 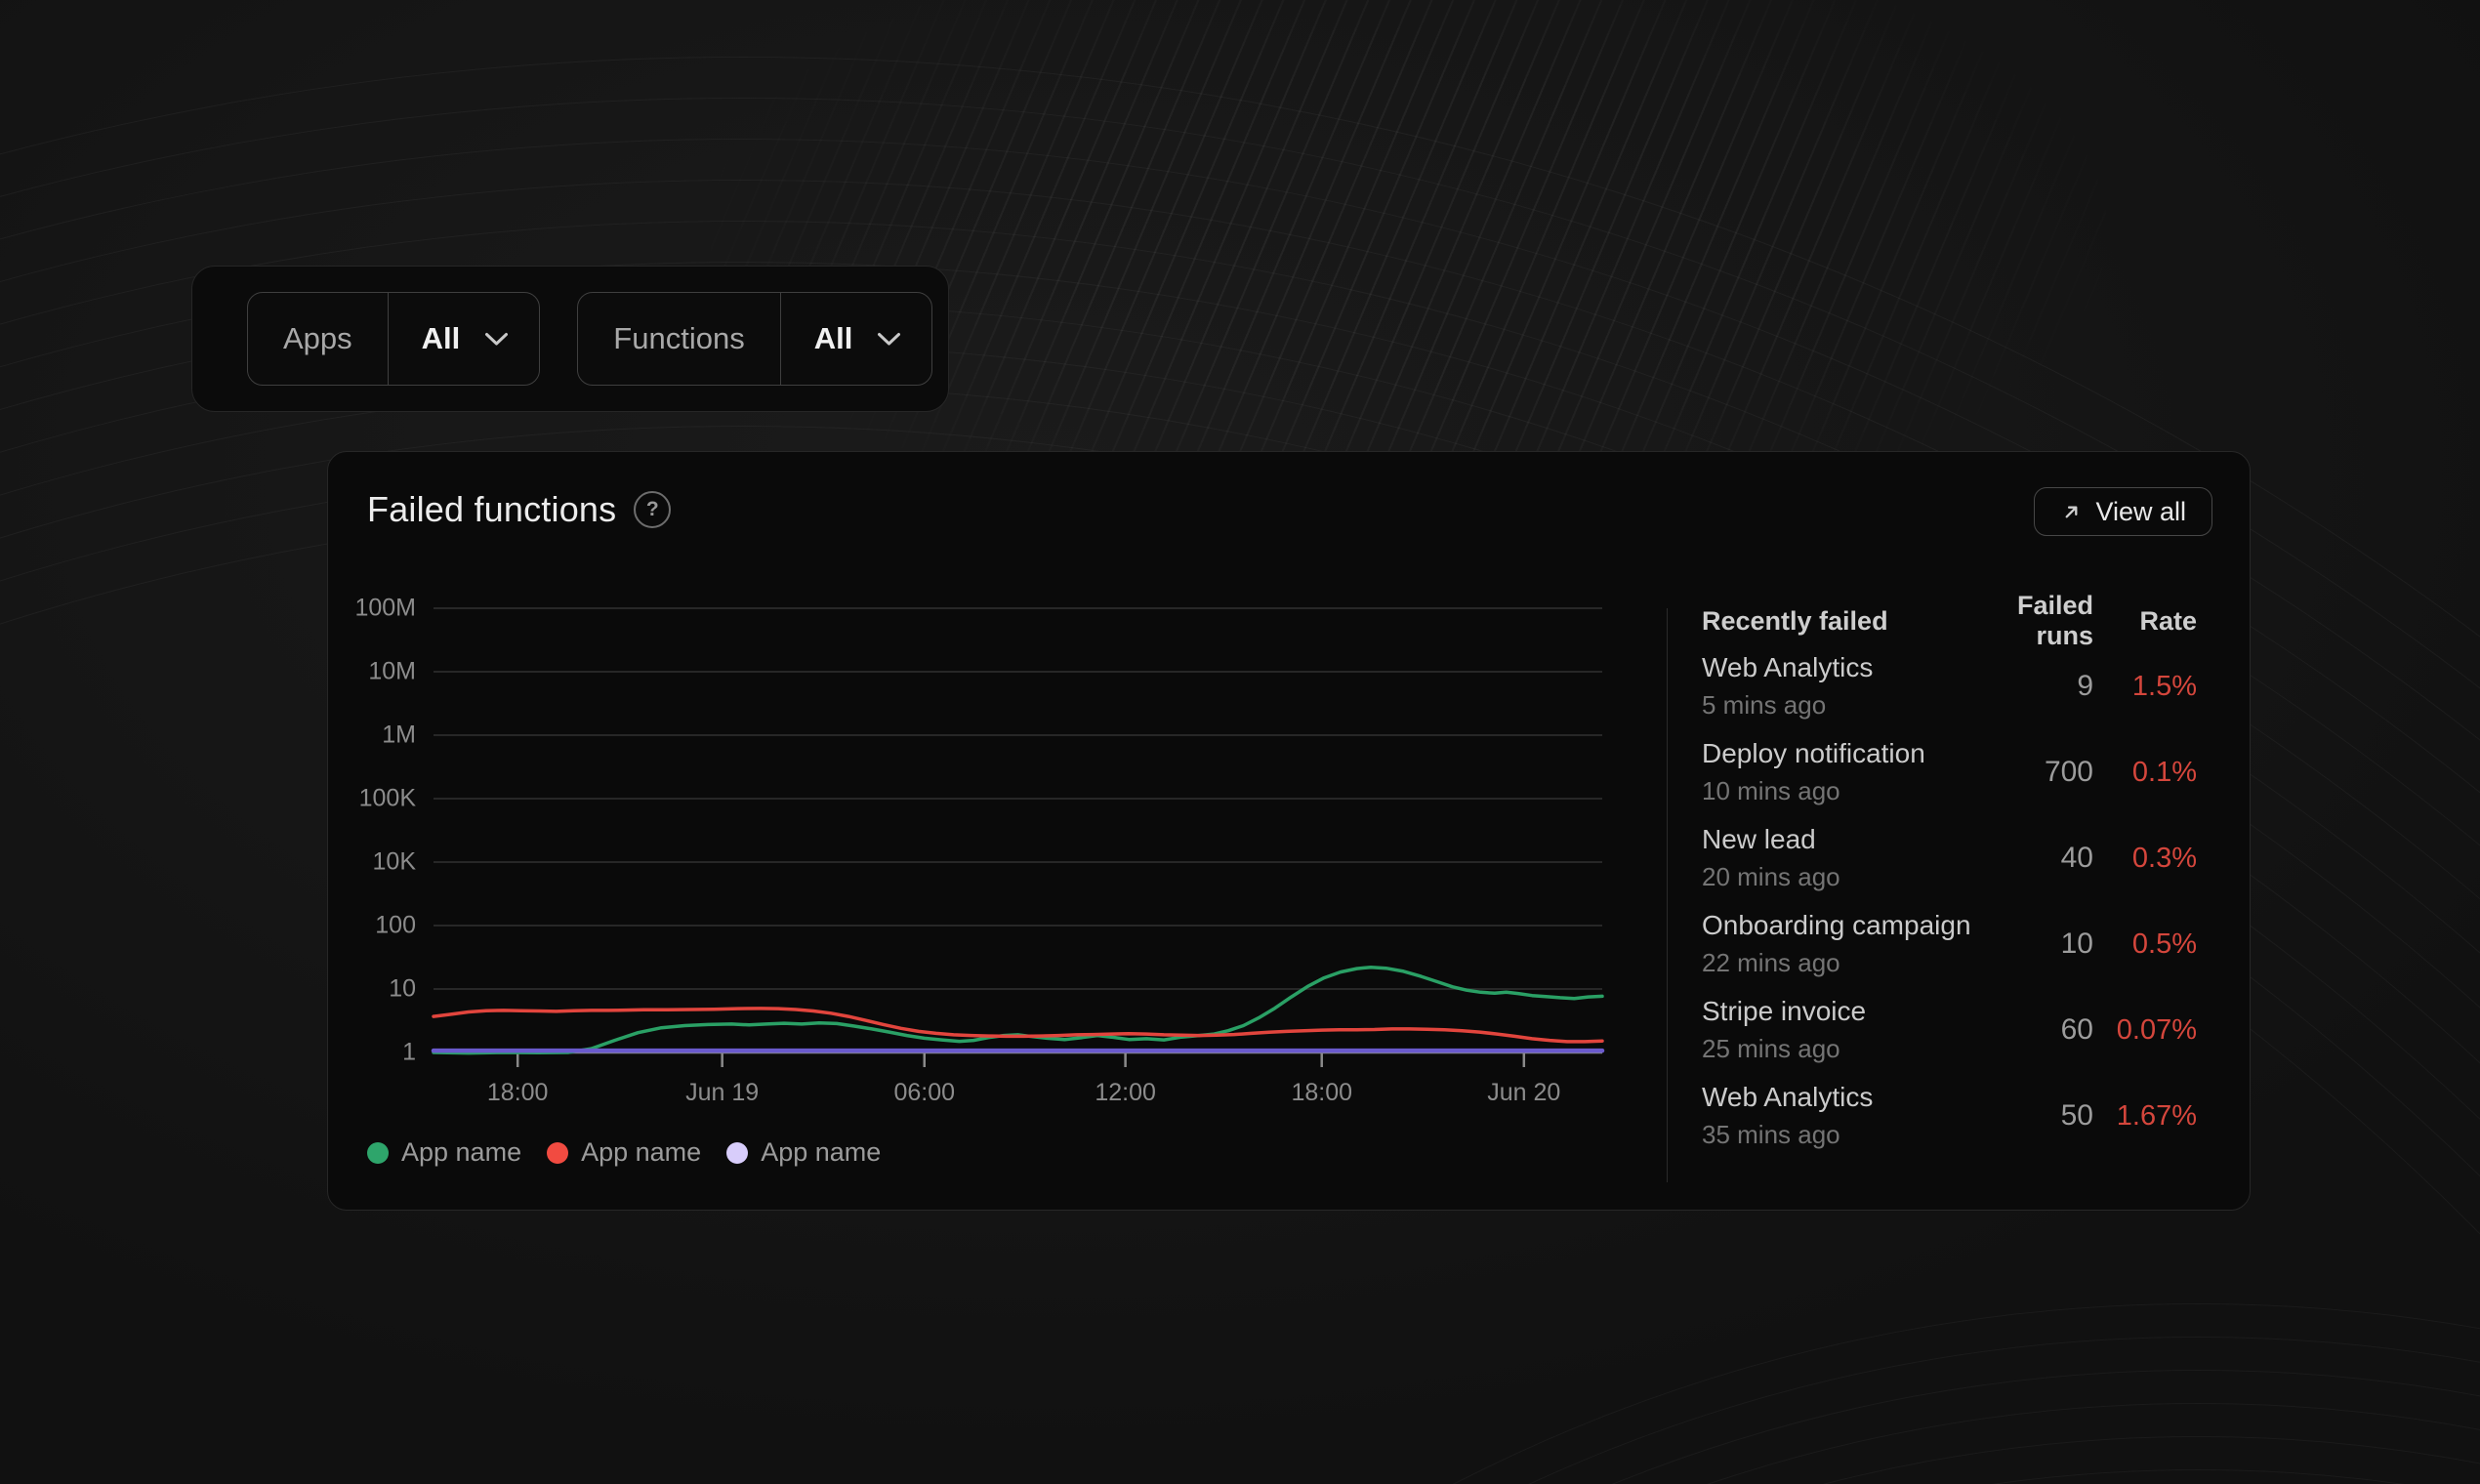 What do you see at coordinates (1771, 877) in the screenshot?
I see `function-time: 20 mins ago` at bounding box center [1771, 877].